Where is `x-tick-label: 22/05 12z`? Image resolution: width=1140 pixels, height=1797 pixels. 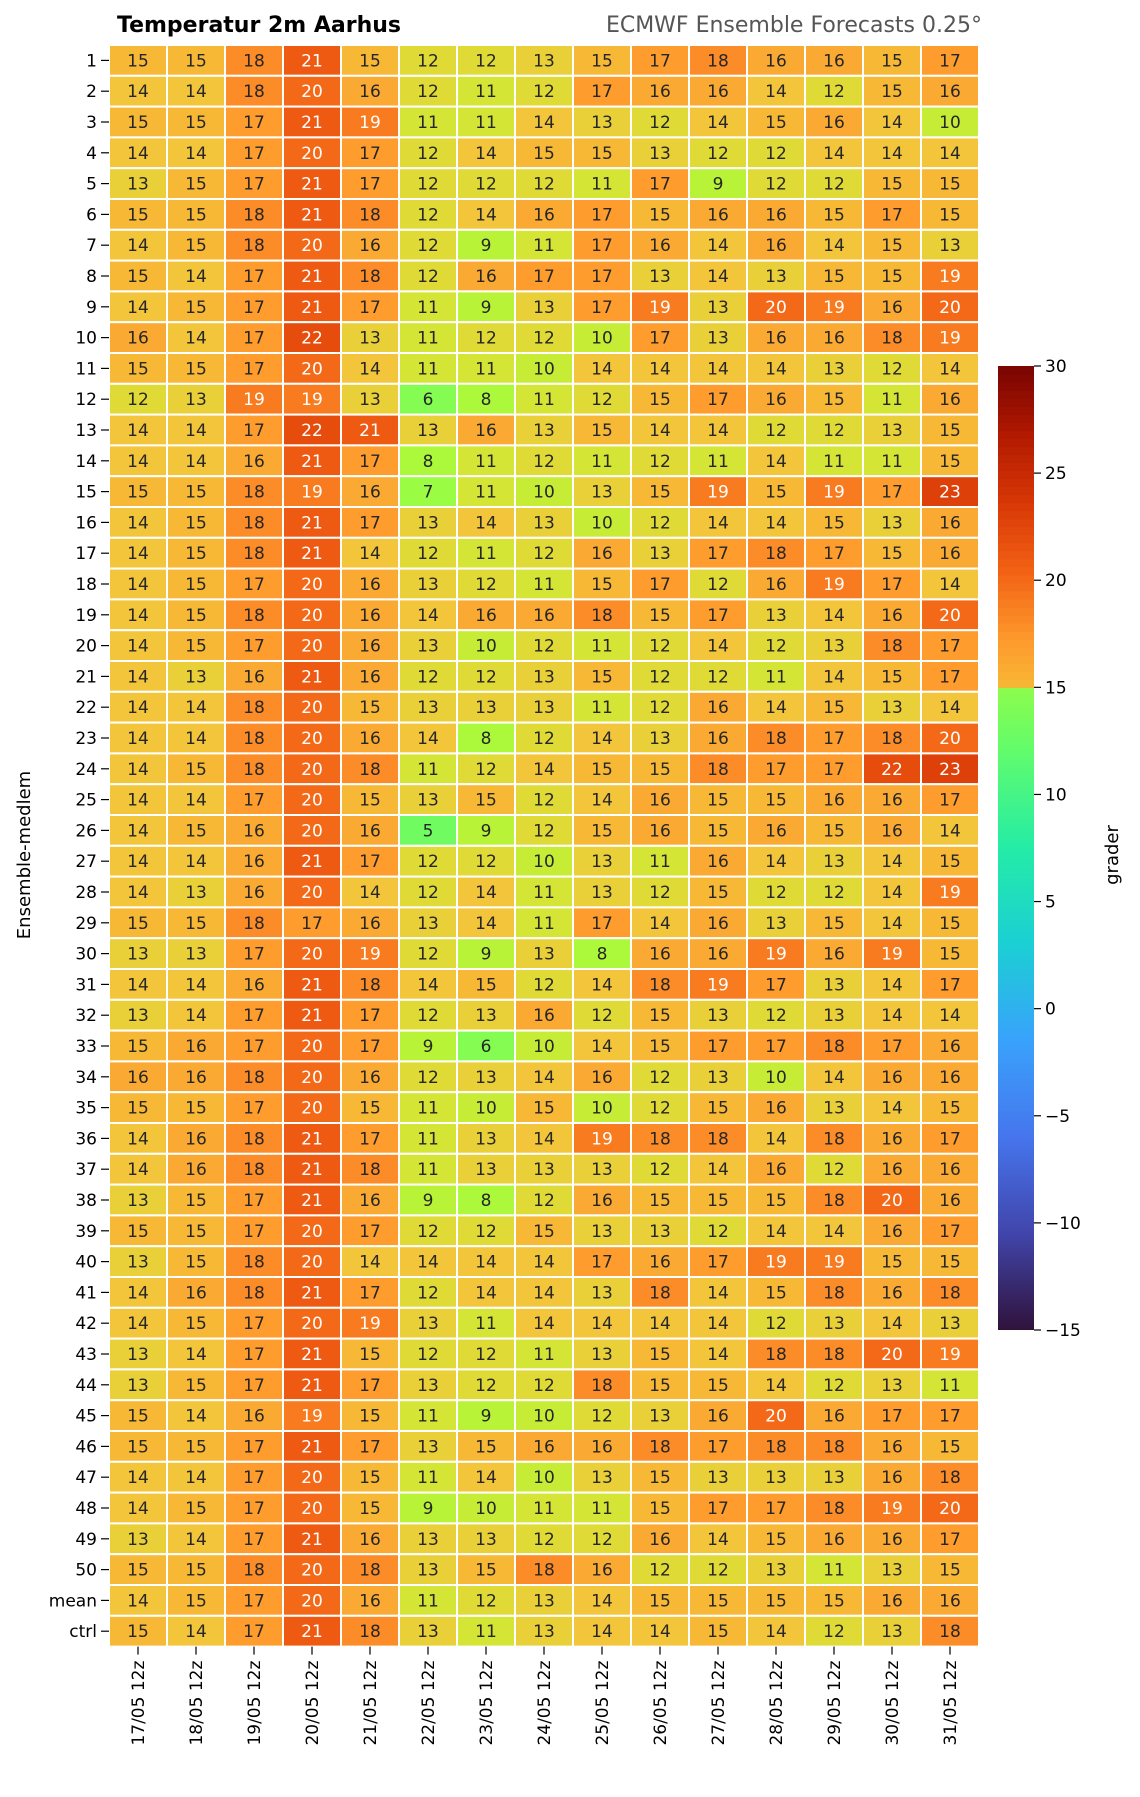 x-tick-label: 22/05 12z is located at coordinates (429, 1703).